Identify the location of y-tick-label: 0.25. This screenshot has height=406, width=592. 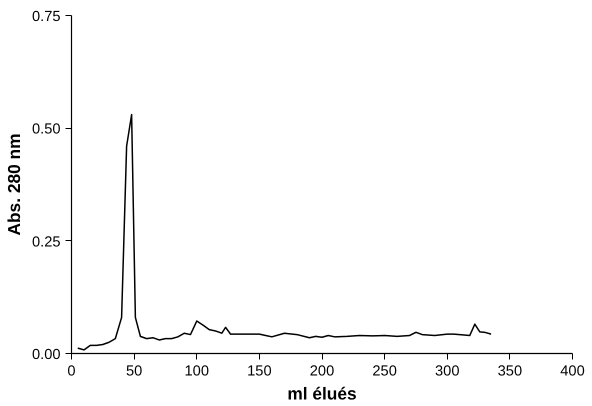
(46, 242).